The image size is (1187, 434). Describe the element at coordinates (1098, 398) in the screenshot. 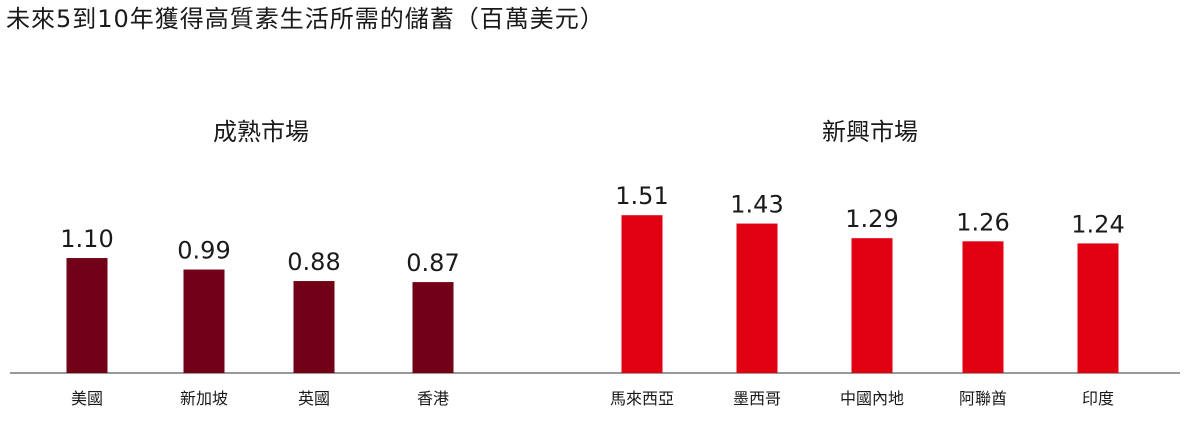

I see `category-label: 印度` at that location.